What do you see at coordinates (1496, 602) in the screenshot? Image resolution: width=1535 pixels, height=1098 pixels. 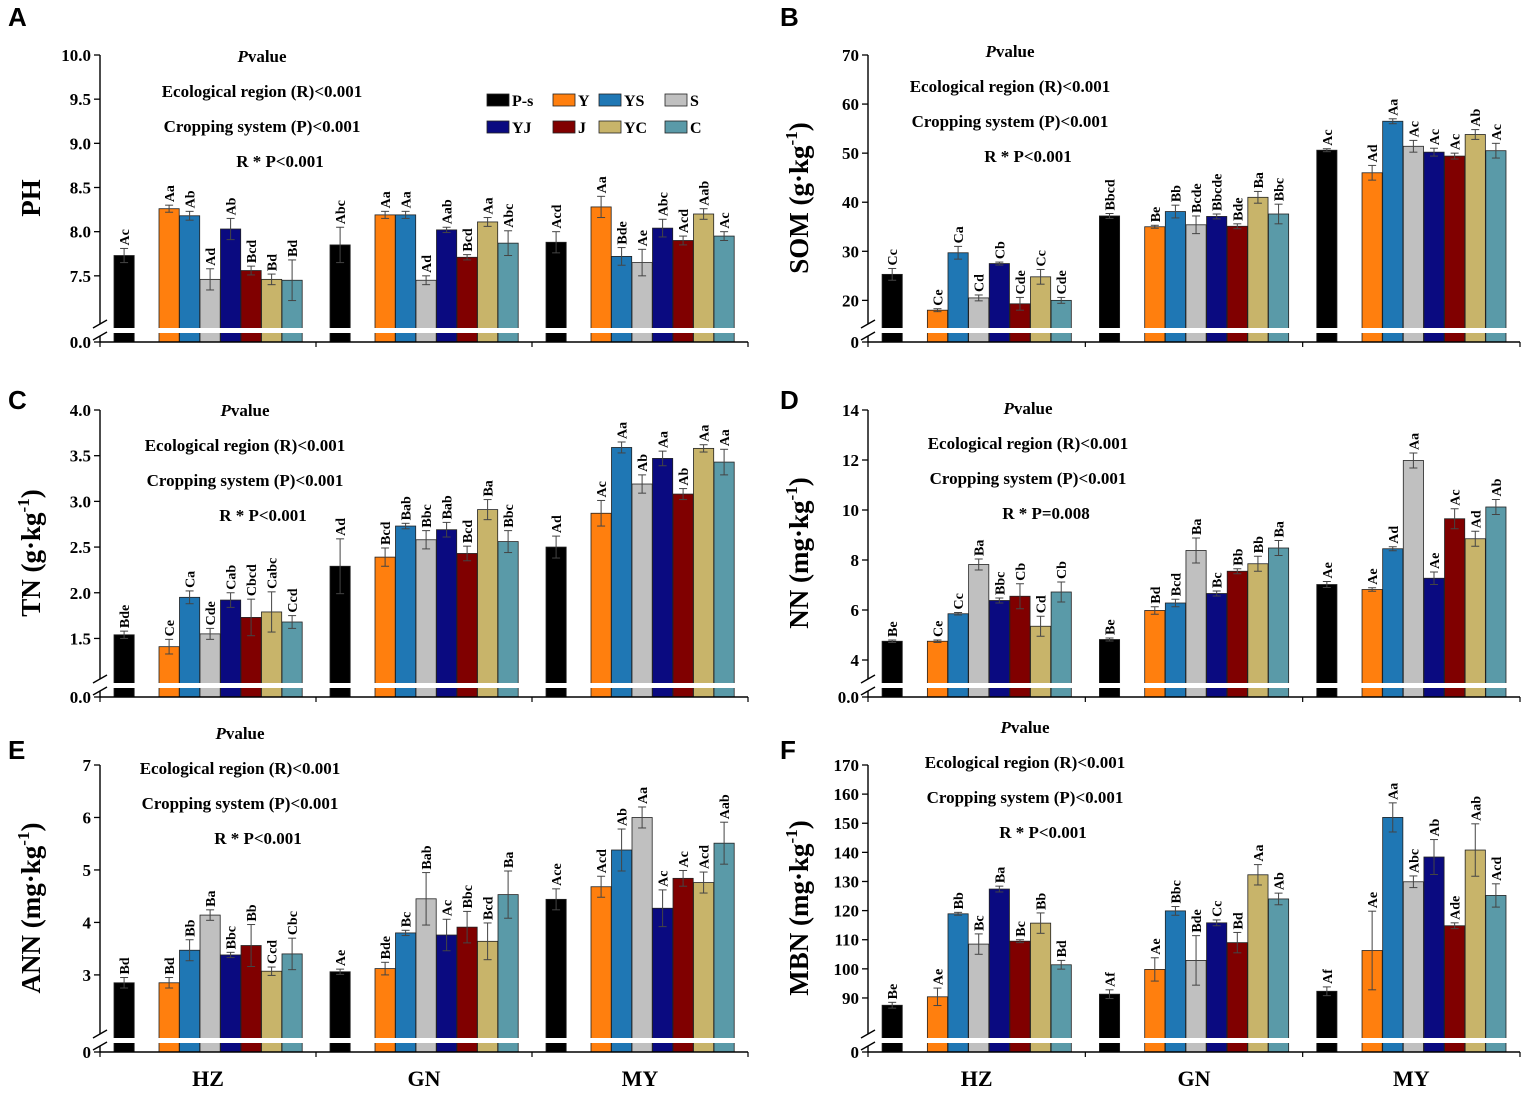 I see `bar-c-my` at bounding box center [1496, 602].